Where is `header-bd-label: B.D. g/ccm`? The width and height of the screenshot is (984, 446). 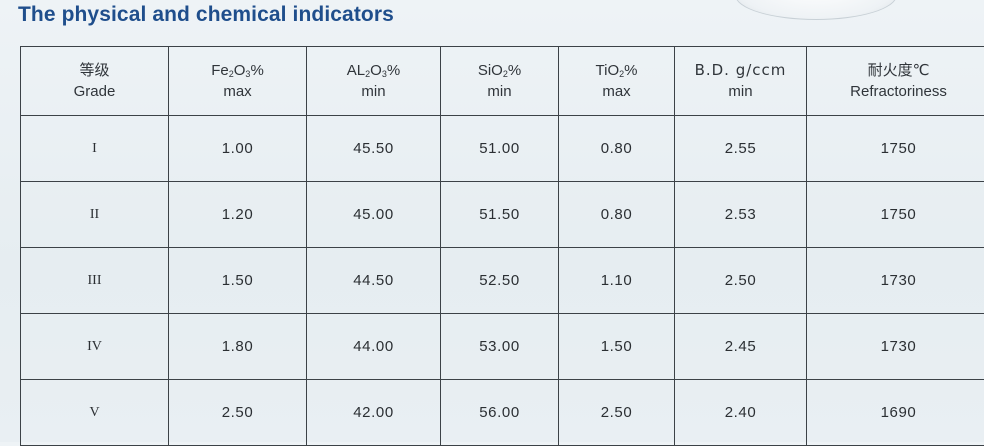
header-bd-label: B.D. g/ccm is located at coordinates (740, 70).